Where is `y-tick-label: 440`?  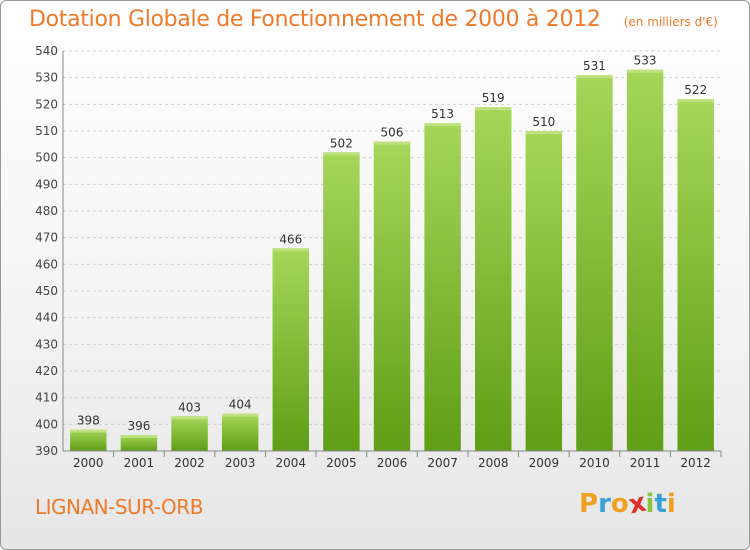 y-tick-label: 440 is located at coordinates (46, 318).